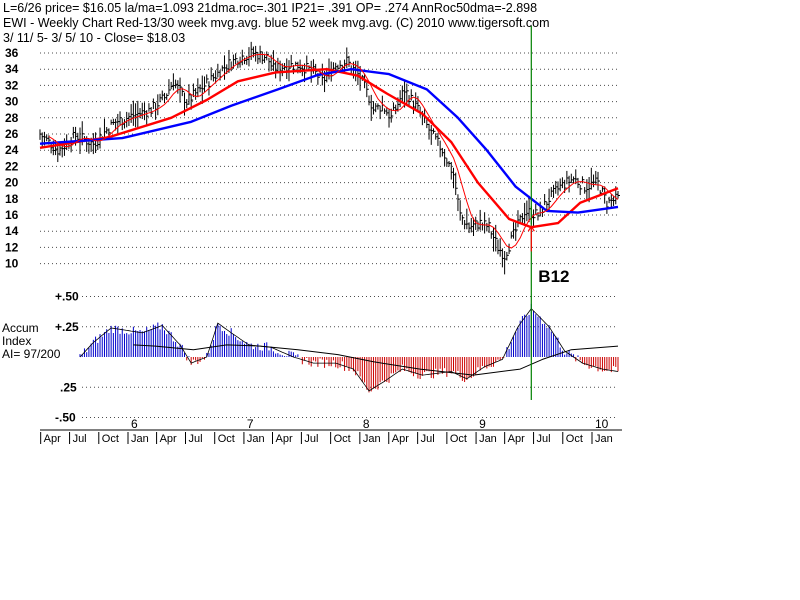 The image size is (800, 600). What do you see at coordinates (12, 183) in the screenshot?
I see `price-tick-label: 20` at bounding box center [12, 183].